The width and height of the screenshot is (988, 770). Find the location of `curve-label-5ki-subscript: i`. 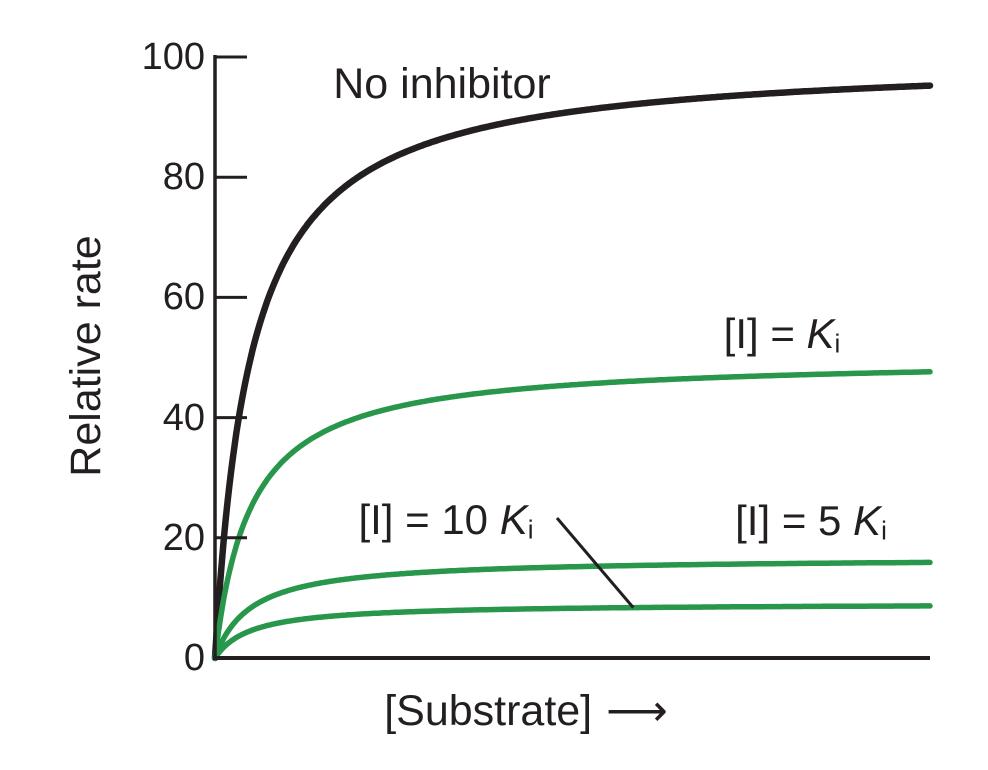

curve-label-5ki-subscript: i is located at coordinates (884, 530).